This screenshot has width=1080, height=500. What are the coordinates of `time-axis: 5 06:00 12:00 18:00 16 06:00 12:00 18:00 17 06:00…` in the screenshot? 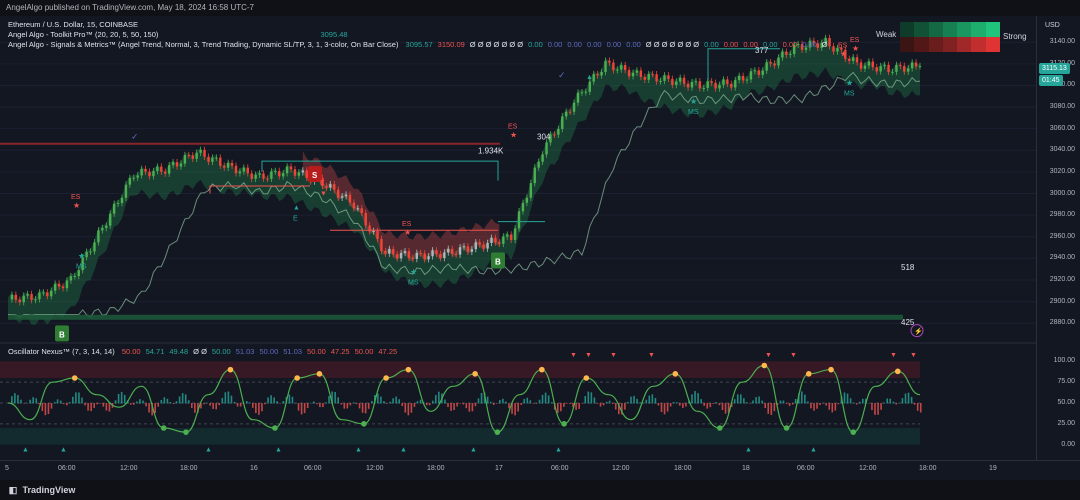 It's located at (540, 470).